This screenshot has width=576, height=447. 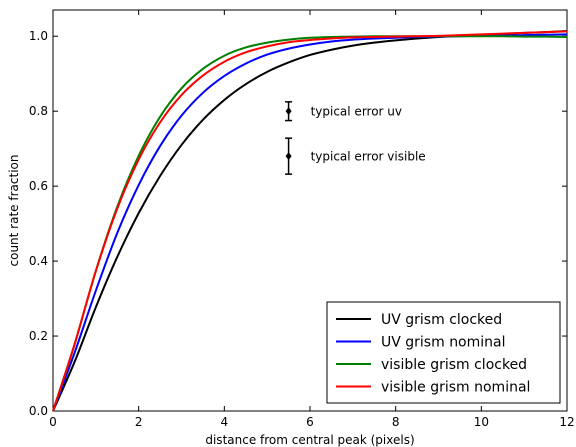 I want to click on legend-item: visible grism nominal, so click(x=433, y=388).